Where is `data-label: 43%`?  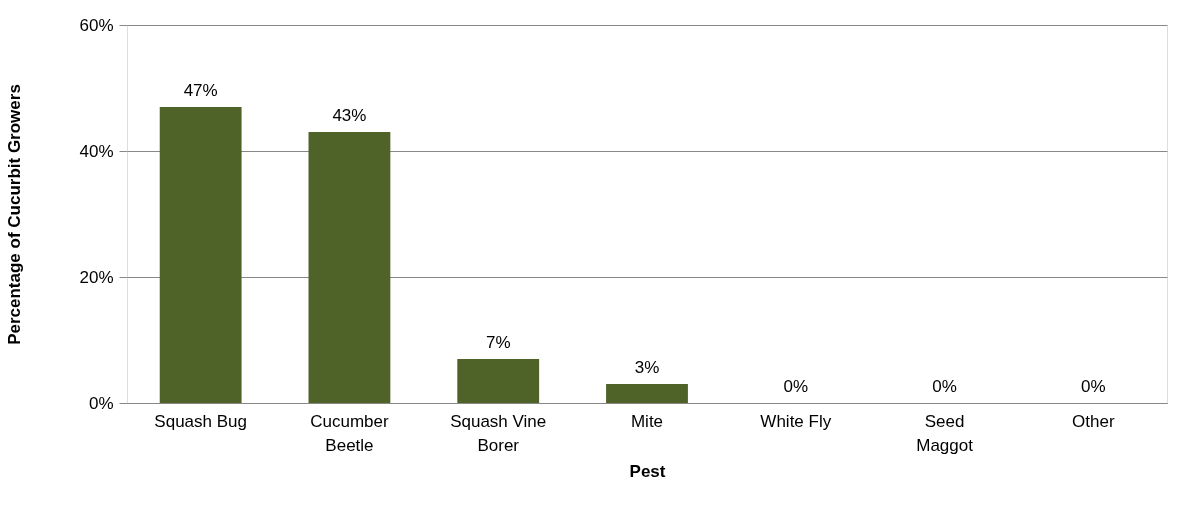
data-label: 43% is located at coordinates (349, 116).